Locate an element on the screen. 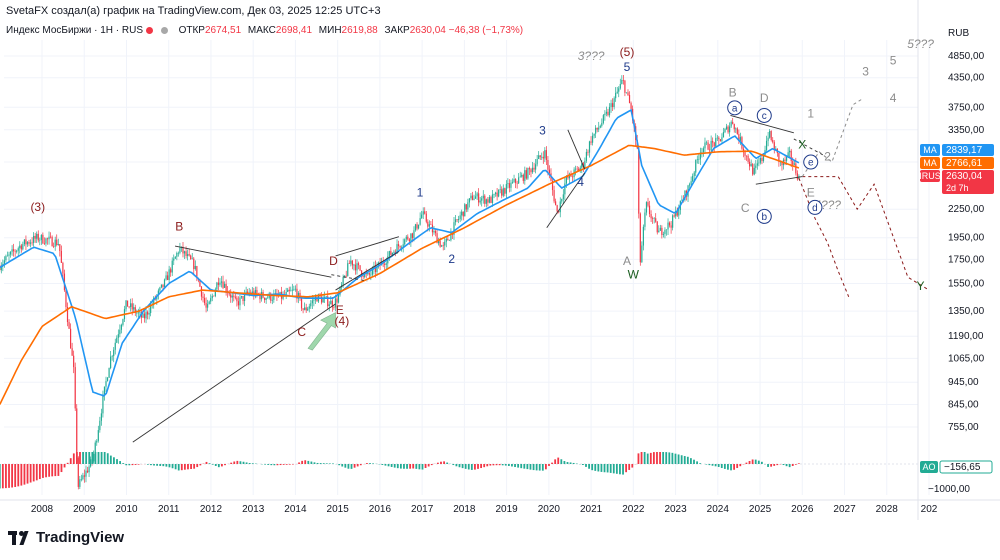 The image size is (1000, 560). wave-label: 5??? is located at coordinates (920, 44).